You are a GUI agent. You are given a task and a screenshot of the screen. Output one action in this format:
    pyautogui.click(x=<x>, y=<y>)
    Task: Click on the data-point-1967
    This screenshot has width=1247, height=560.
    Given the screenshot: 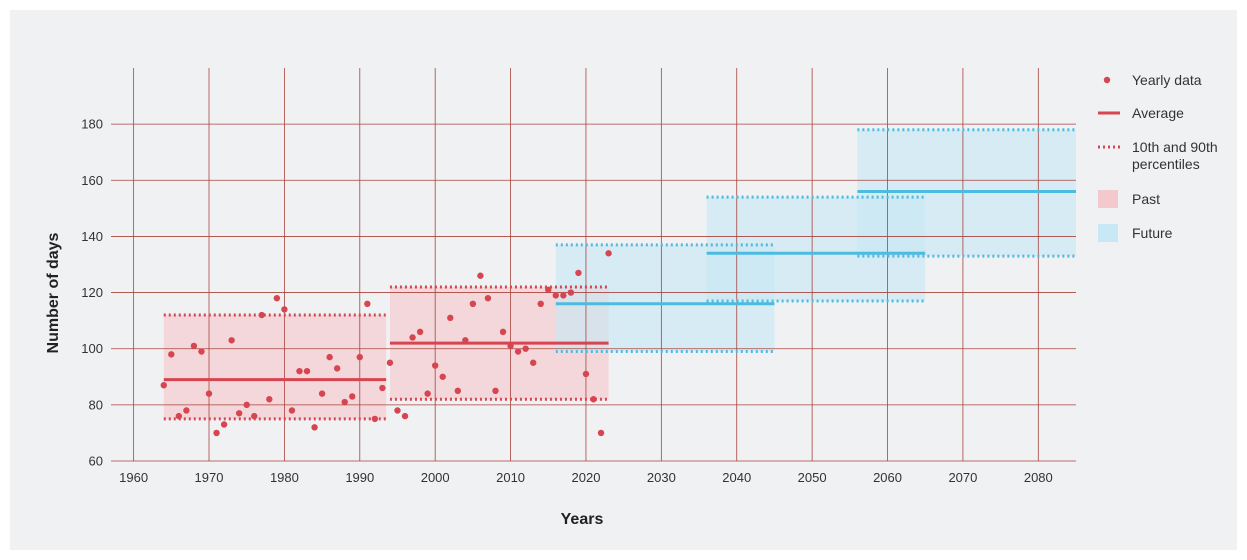 What is the action you would take?
    pyautogui.click(x=186, y=410)
    